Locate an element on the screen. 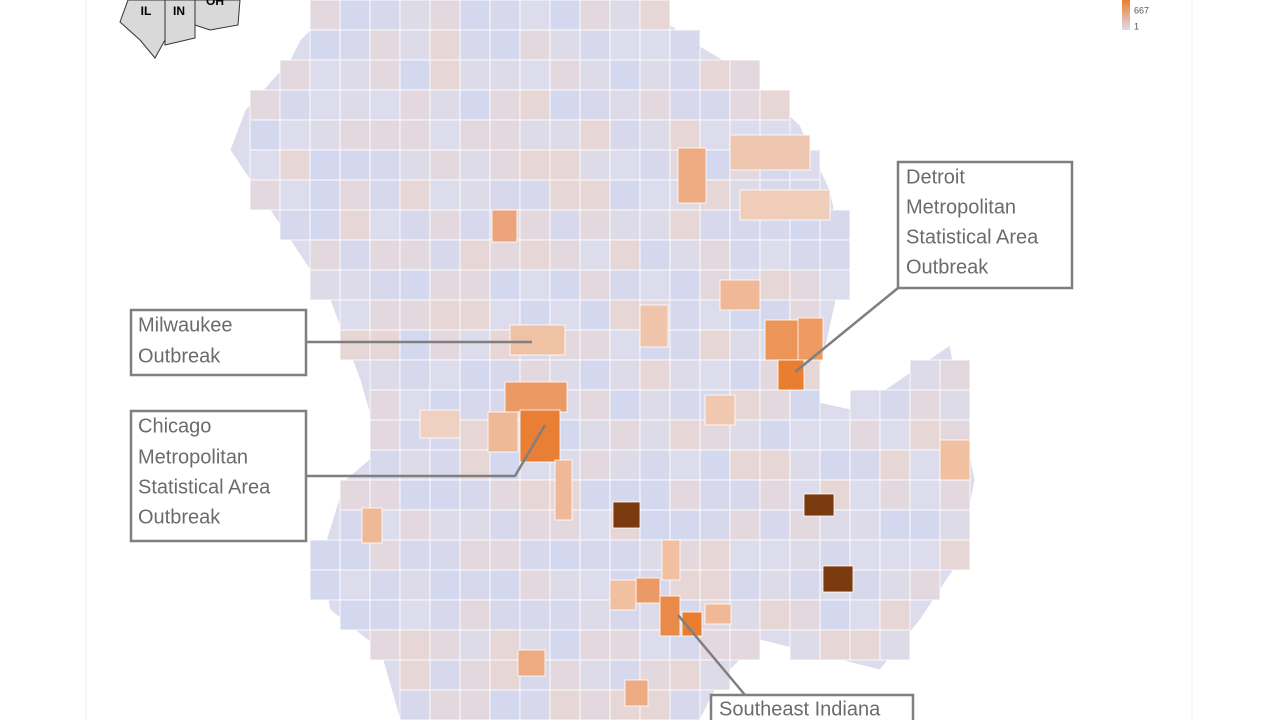  inset-label: IL is located at coordinates (146, 11).